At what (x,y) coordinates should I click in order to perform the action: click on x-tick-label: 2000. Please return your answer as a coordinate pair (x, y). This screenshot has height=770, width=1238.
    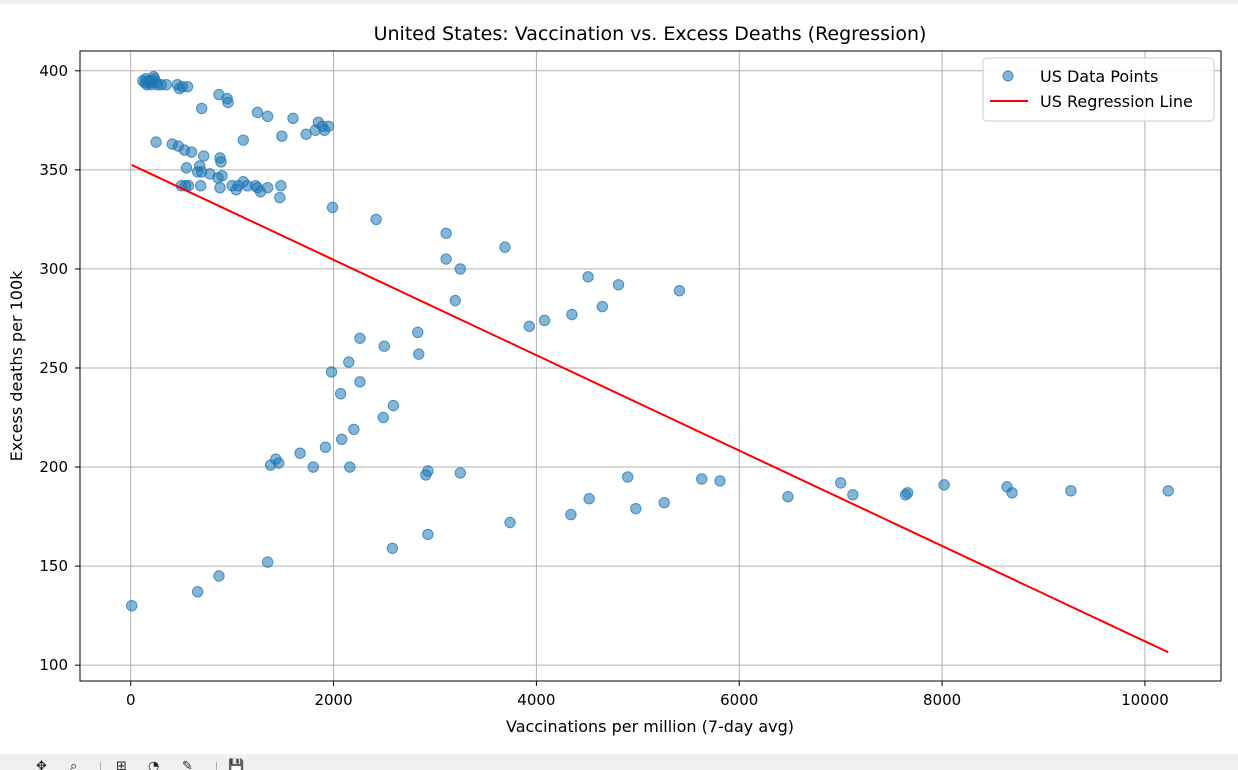
    Looking at the image, I should click on (333, 700).